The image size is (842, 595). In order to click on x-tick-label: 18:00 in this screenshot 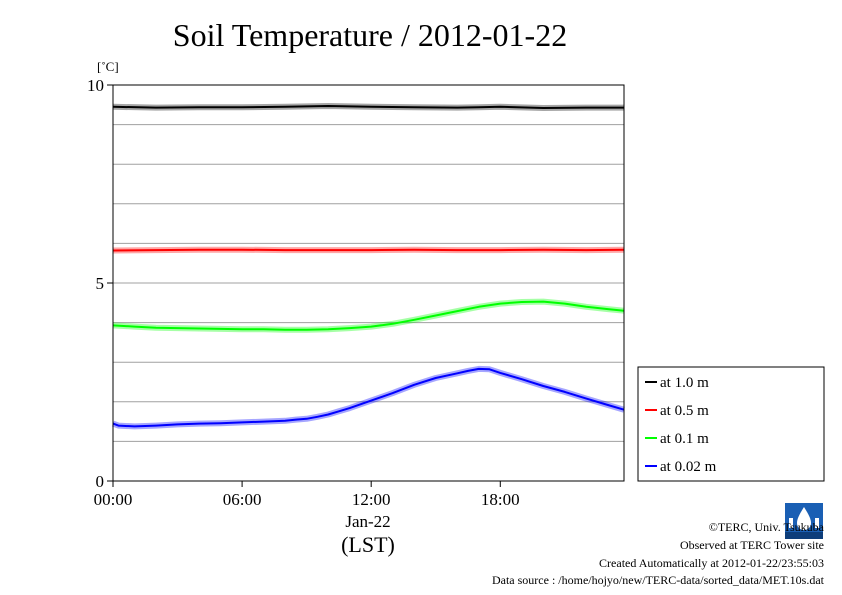, I will do `click(500, 499)`.